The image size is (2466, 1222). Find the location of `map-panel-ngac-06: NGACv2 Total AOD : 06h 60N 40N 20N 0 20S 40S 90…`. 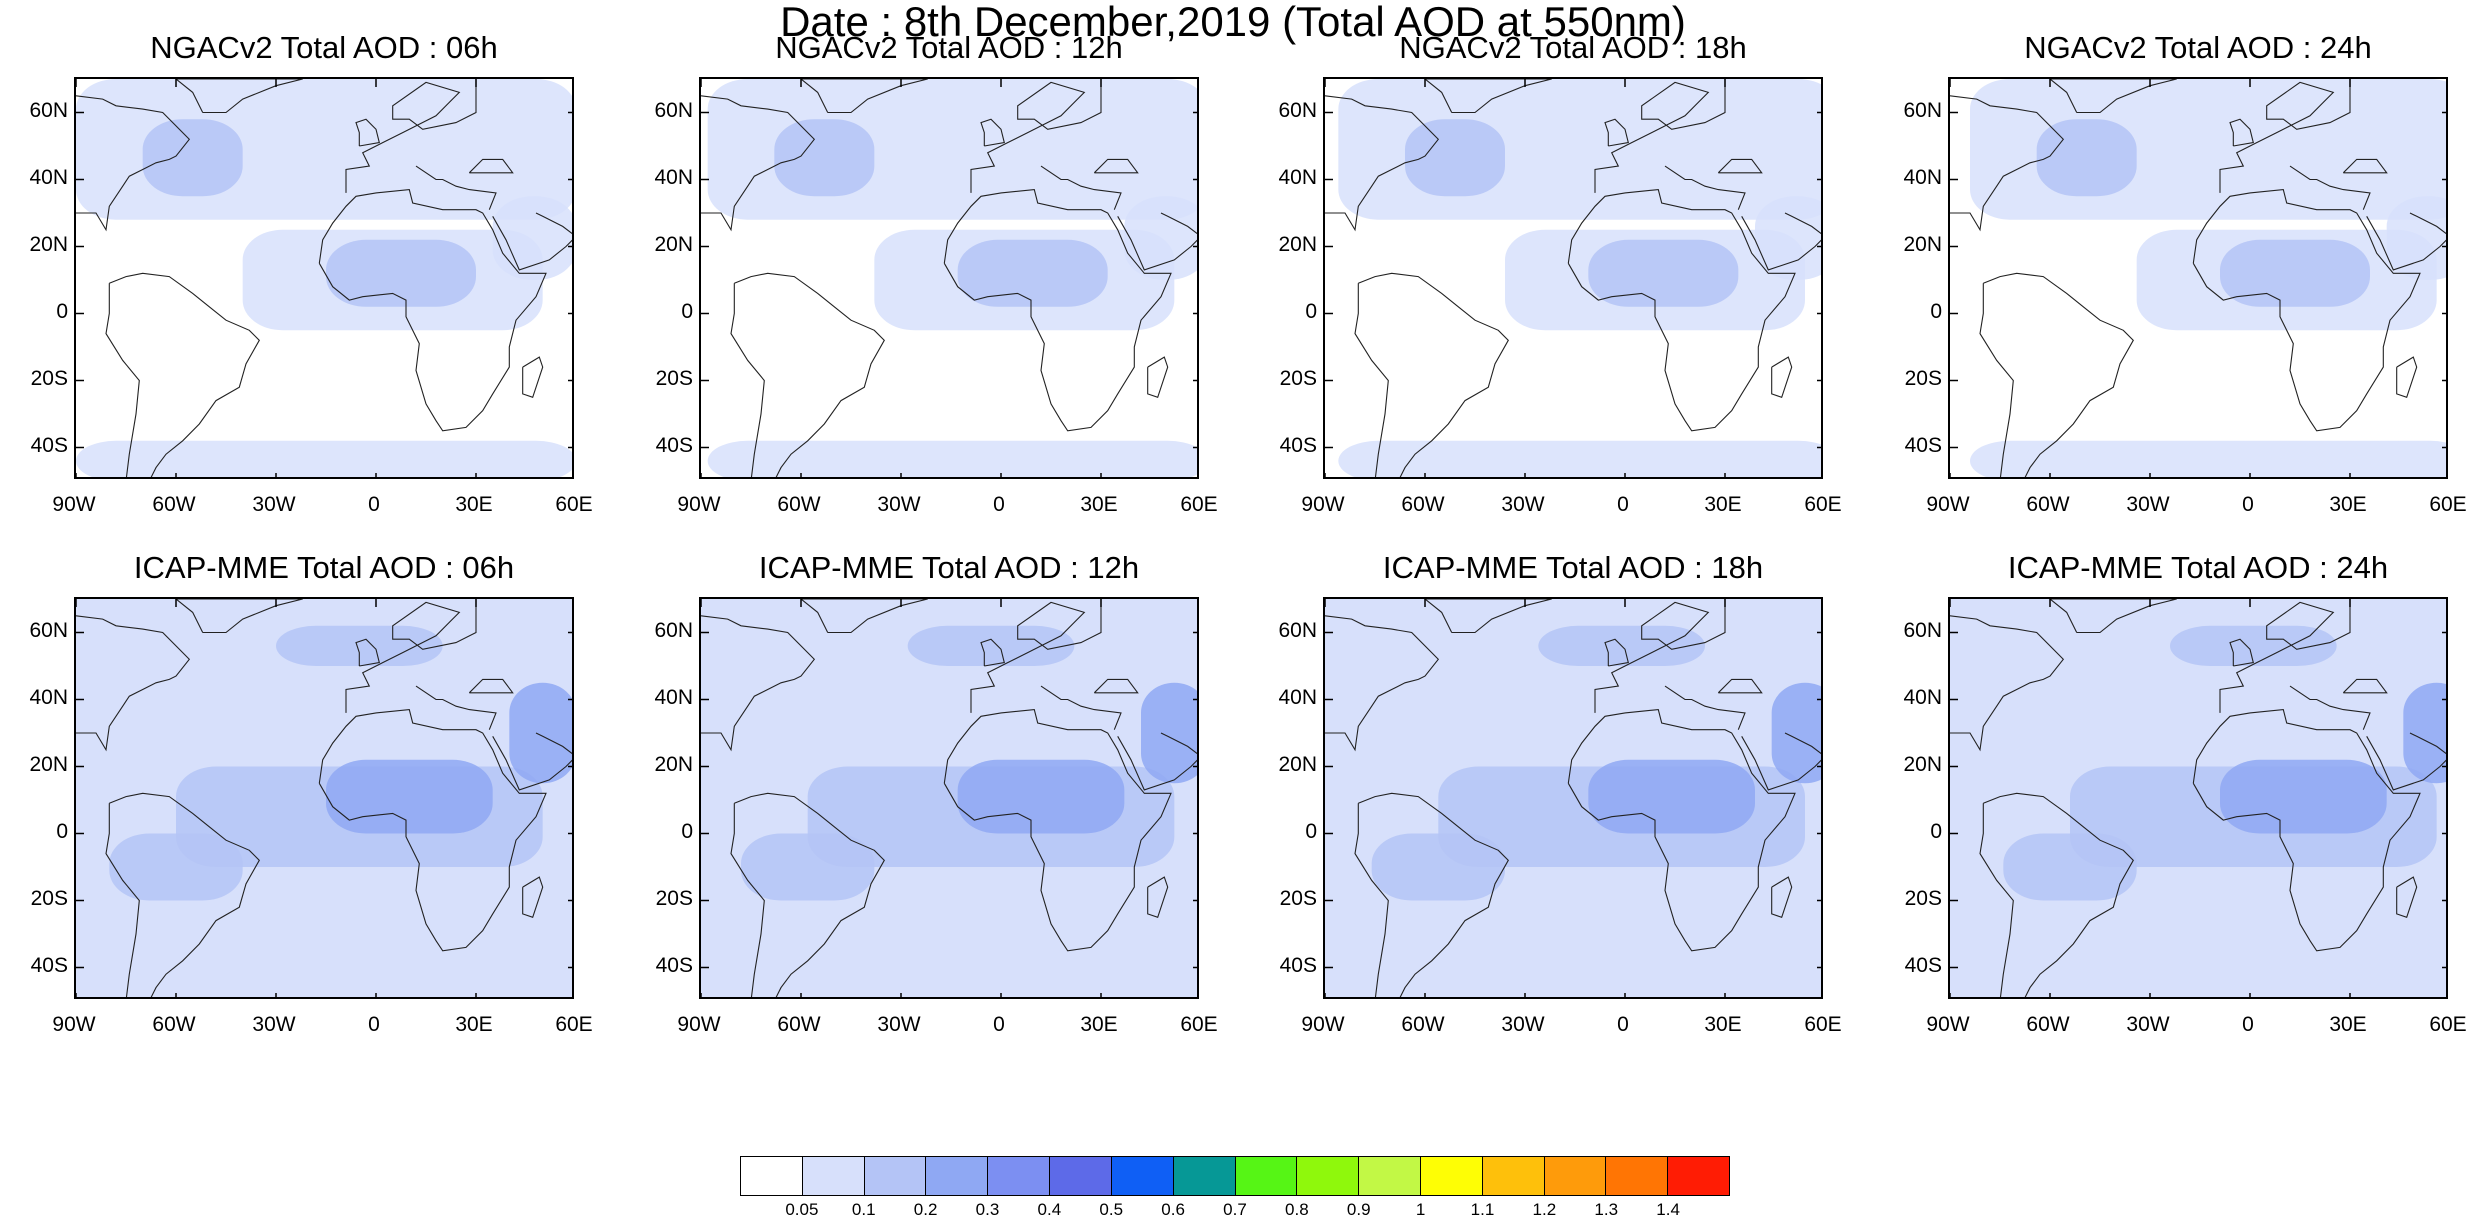

map-panel-ngac-06: NGACv2 Total AOD : 06h 60N 40N 20N 0 20S 40S 90… is located at coordinates (310, 291).